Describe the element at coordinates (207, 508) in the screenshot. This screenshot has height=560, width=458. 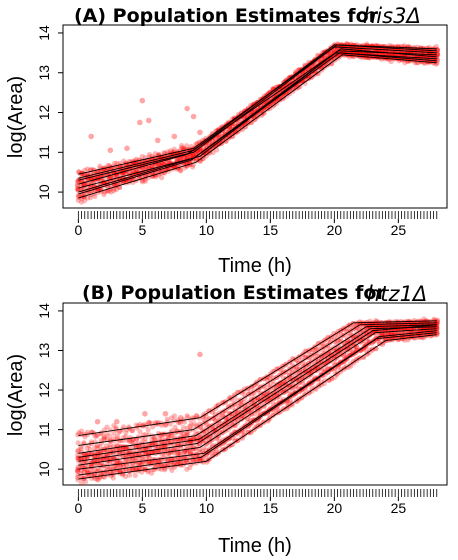
I see `x-tick-label: 10` at that location.